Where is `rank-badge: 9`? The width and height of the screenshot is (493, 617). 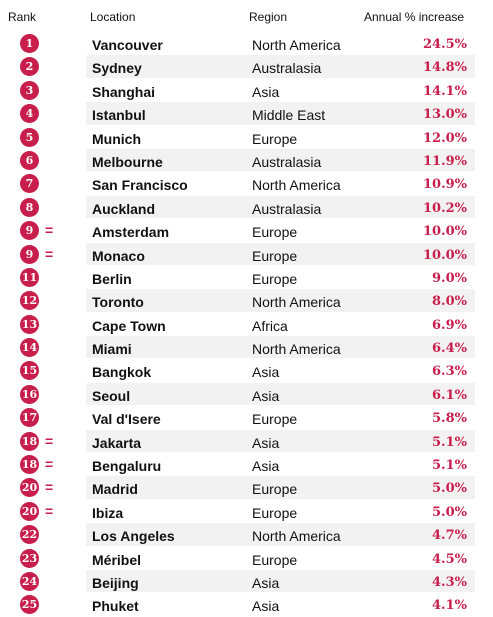
rank-badge: 9 is located at coordinates (29, 231).